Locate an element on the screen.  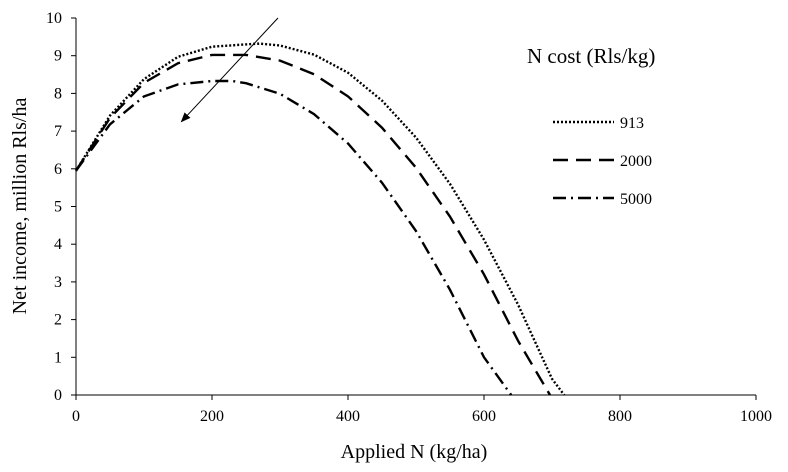
y-axis-ticks: 0 1 2 3 4 5 6 7 8 9 10 is located at coordinates (61, 207).